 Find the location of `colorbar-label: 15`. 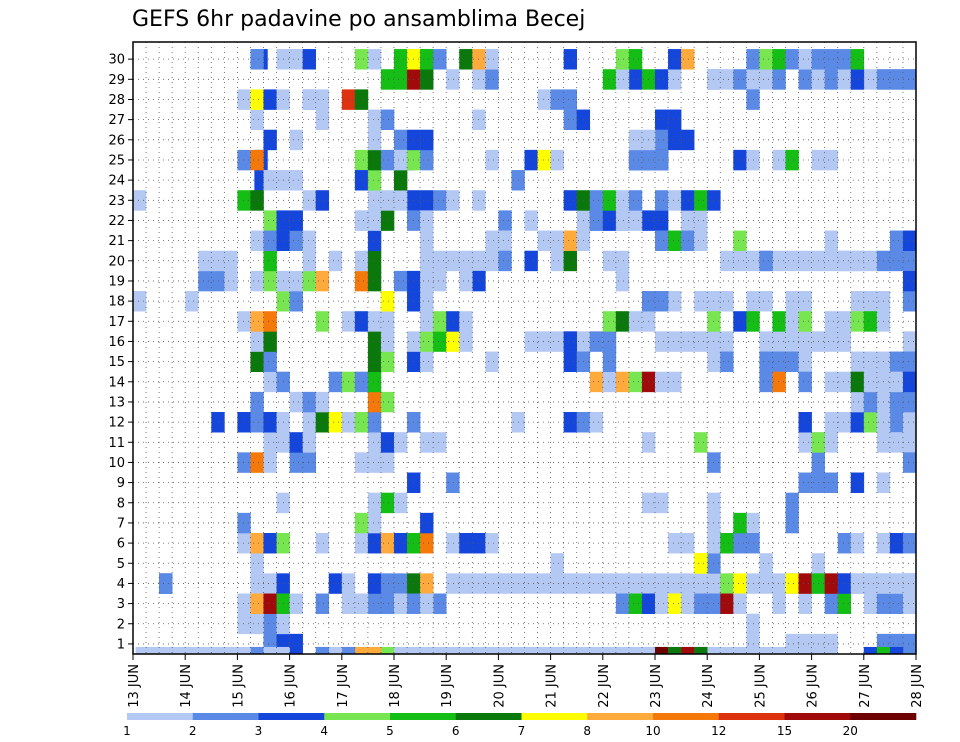

colorbar-label: 15 is located at coordinates (784, 731).